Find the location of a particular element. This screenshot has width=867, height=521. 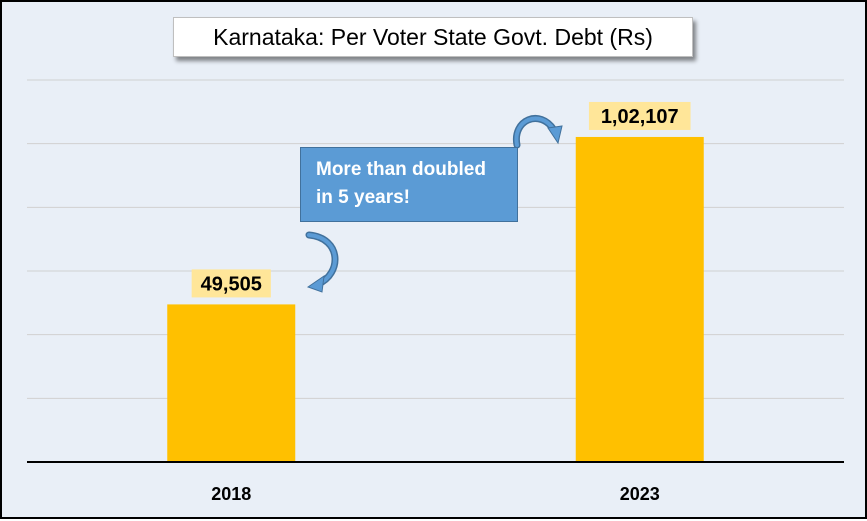

bar-2018 is located at coordinates (231, 383).